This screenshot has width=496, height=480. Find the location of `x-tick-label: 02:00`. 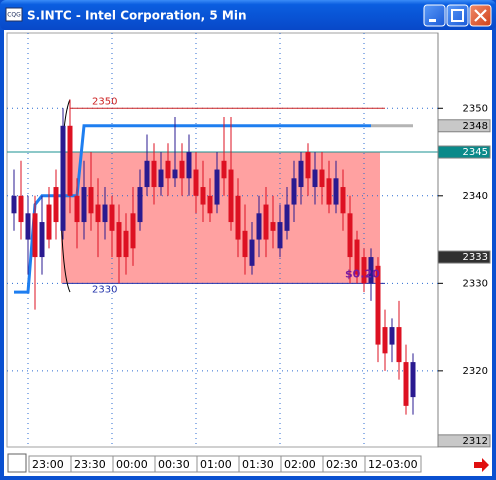

x-tick-label: 02:00 is located at coordinates (300, 464).